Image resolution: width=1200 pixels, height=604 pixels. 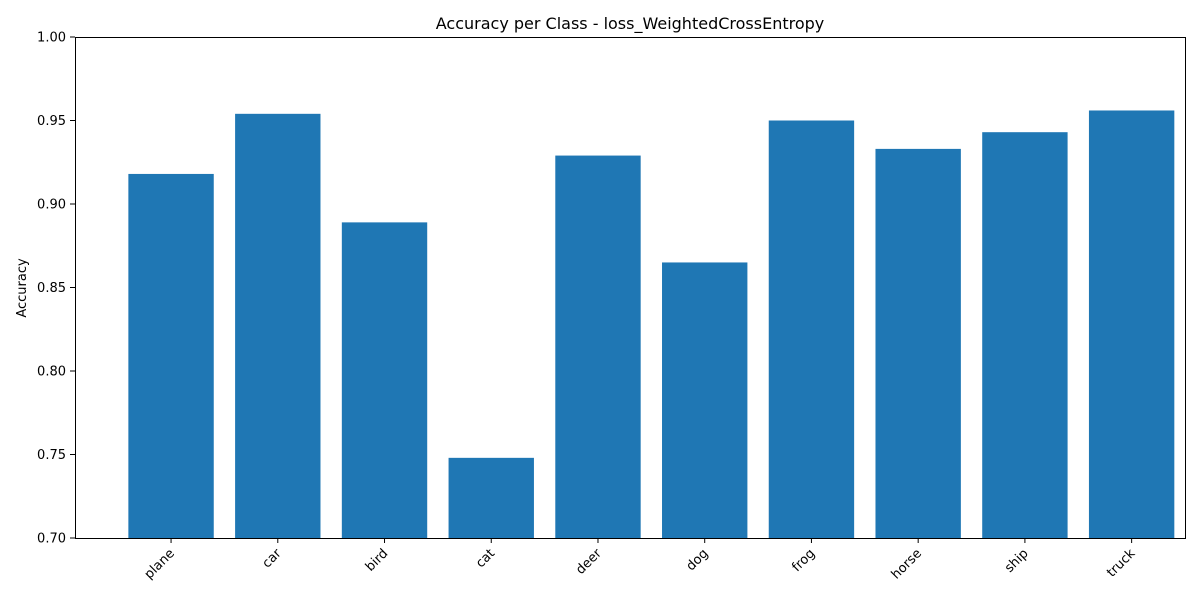 What do you see at coordinates (1131, 324) in the screenshot?
I see `bar-truck` at bounding box center [1131, 324].